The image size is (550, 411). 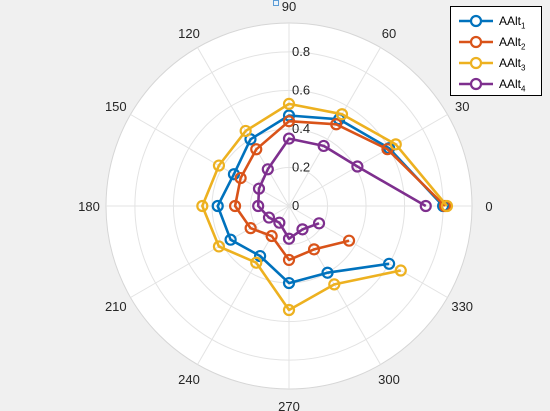 What do you see at coordinates (496, 63) in the screenshot?
I see `legend-entry: AAlt3` at bounding box center [496, 63].